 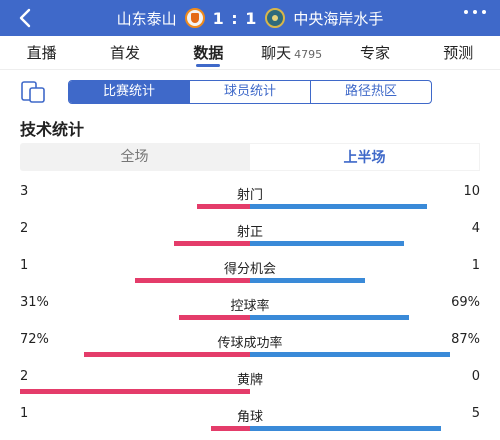 I want to click on home-team-logo-icon, so click(x=194, y=18).